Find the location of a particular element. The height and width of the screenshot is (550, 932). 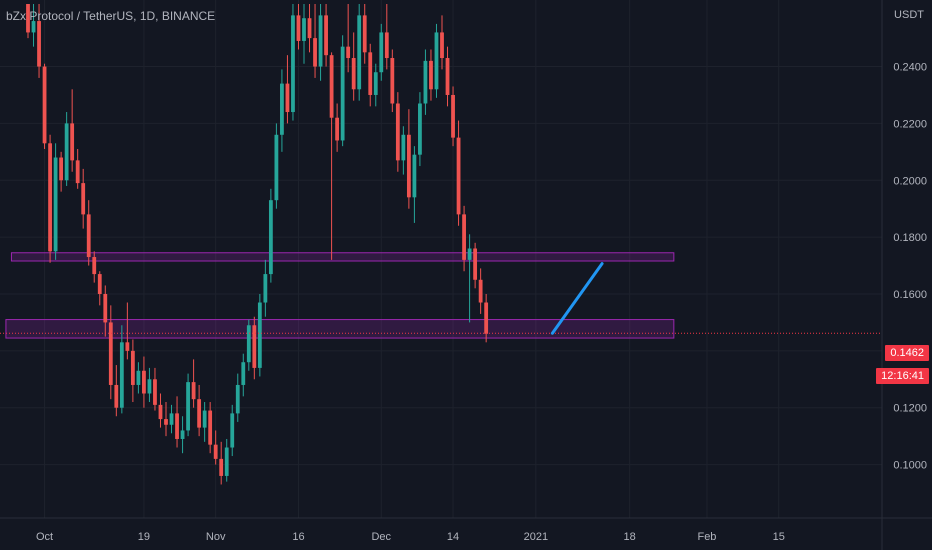

time-tick-label: Dec is located at coordinates (381, 537).